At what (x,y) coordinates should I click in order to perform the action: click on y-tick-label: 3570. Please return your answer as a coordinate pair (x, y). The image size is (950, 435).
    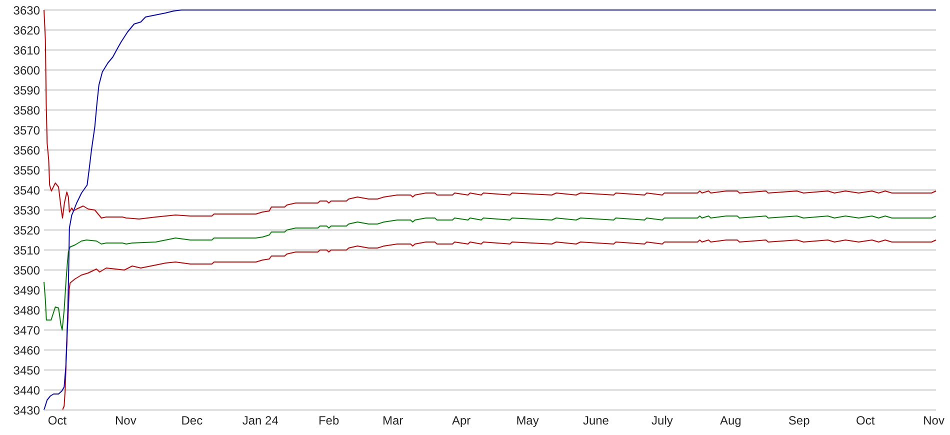
    Looking at the image, I should click on (26, 130).